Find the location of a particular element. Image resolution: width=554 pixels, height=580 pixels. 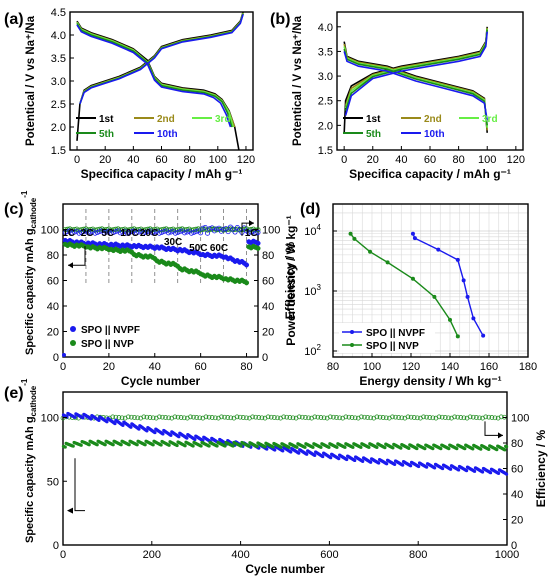

rate-label: 50C is located at coordinates (198, 248).